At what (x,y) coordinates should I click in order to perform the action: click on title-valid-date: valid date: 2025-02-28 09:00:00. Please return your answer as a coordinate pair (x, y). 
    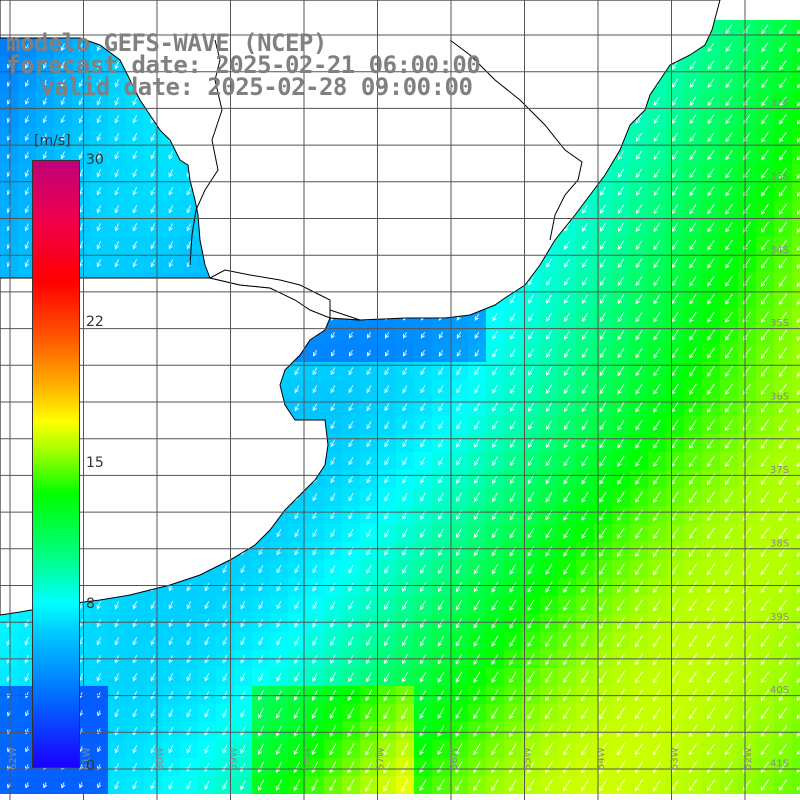
    Looking at the image, I should click on (256, 87).